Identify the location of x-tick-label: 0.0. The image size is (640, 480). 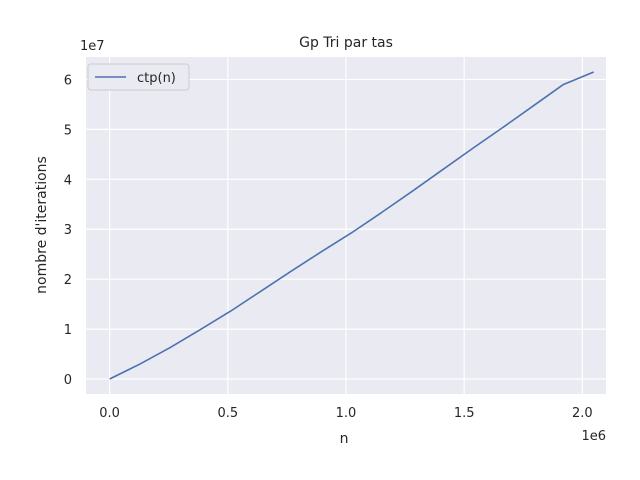
(109, 413).